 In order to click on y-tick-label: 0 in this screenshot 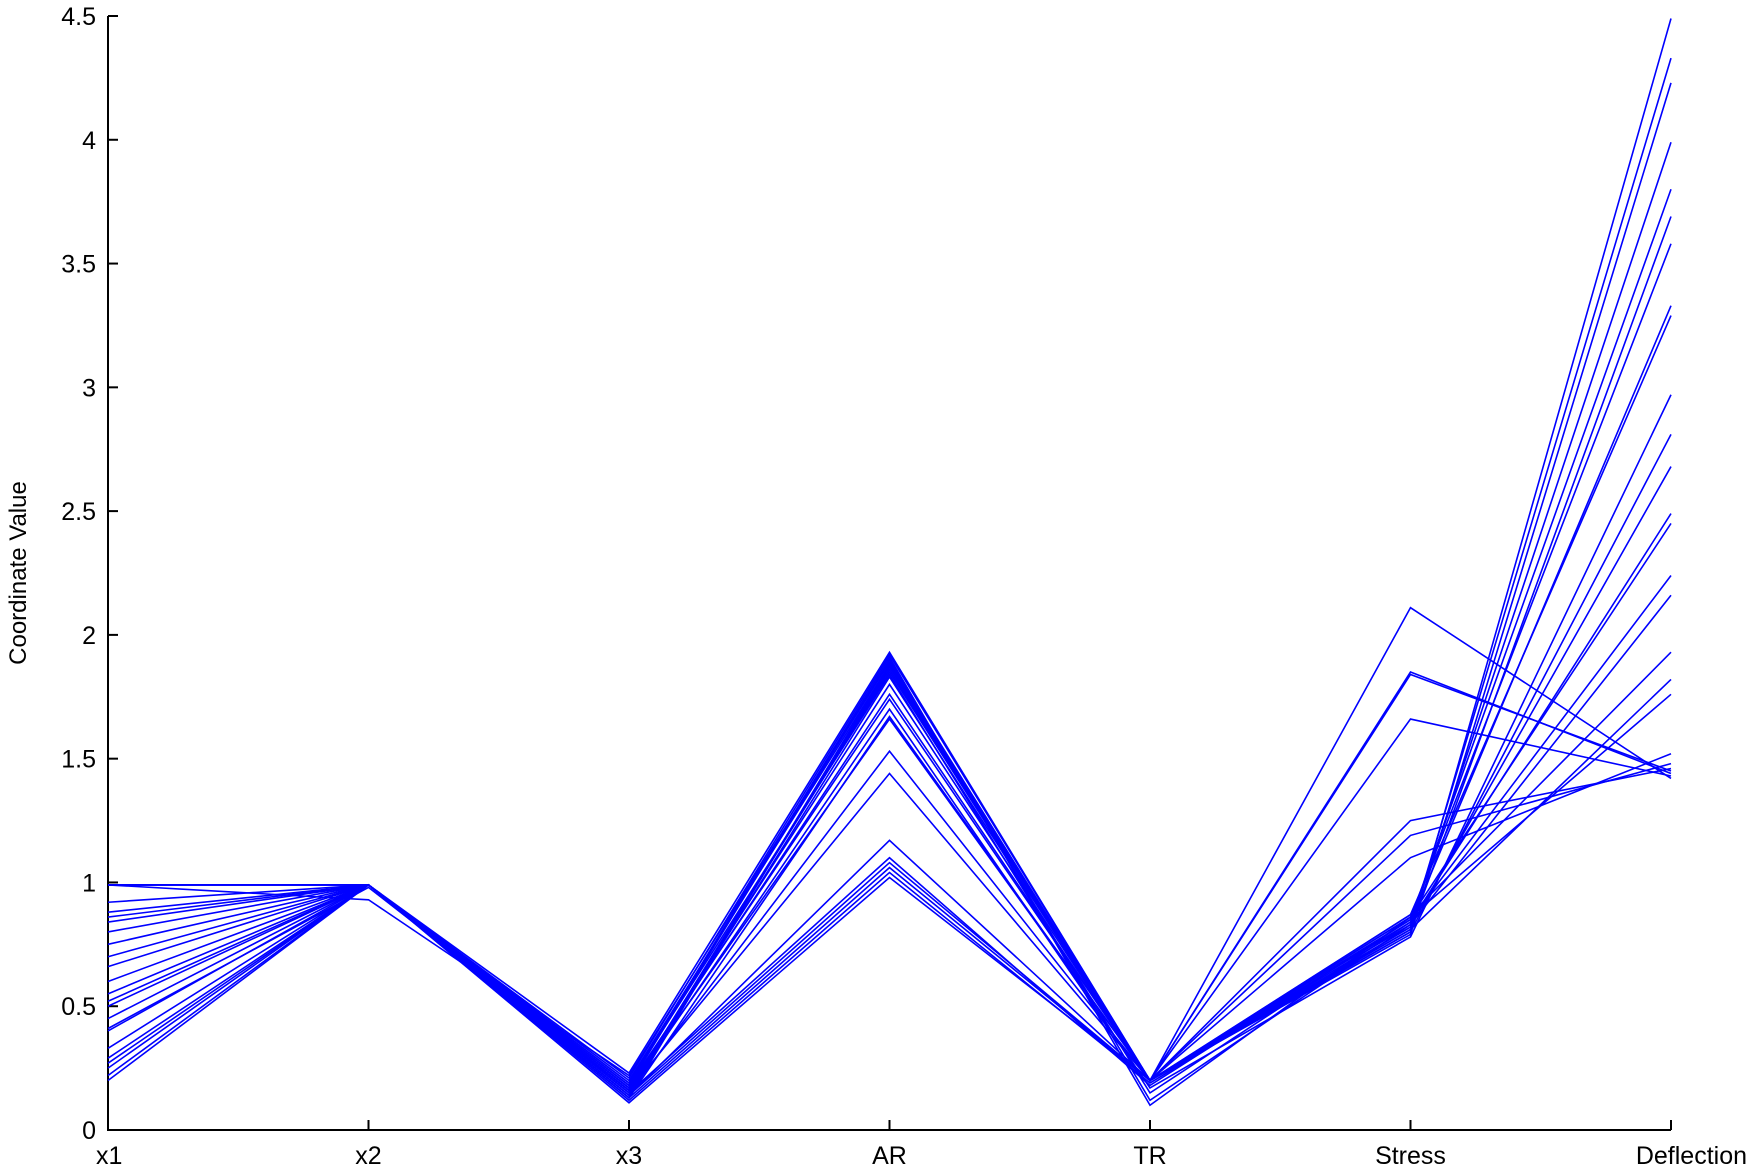, I will do `click(89, 1131)`.